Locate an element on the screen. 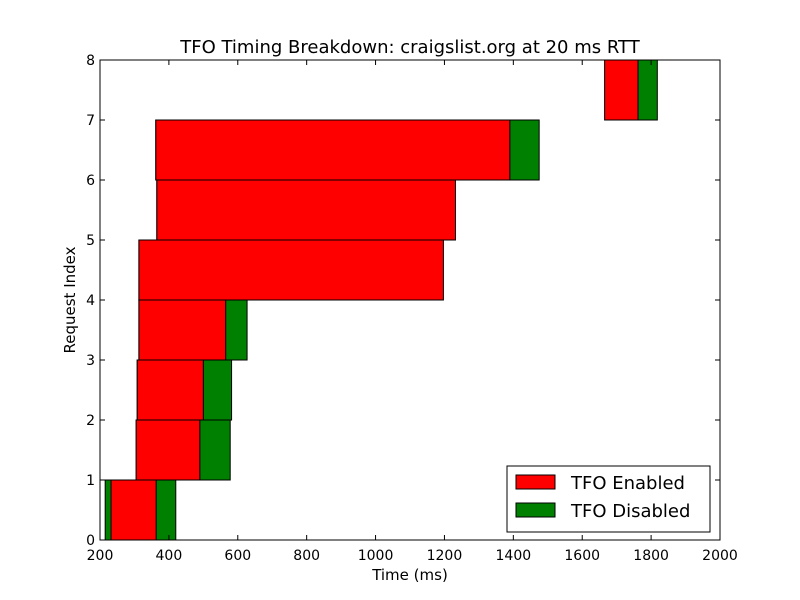 The image size is (800, 600). y-tick-label: 2 is located at coordinates (90, 421).